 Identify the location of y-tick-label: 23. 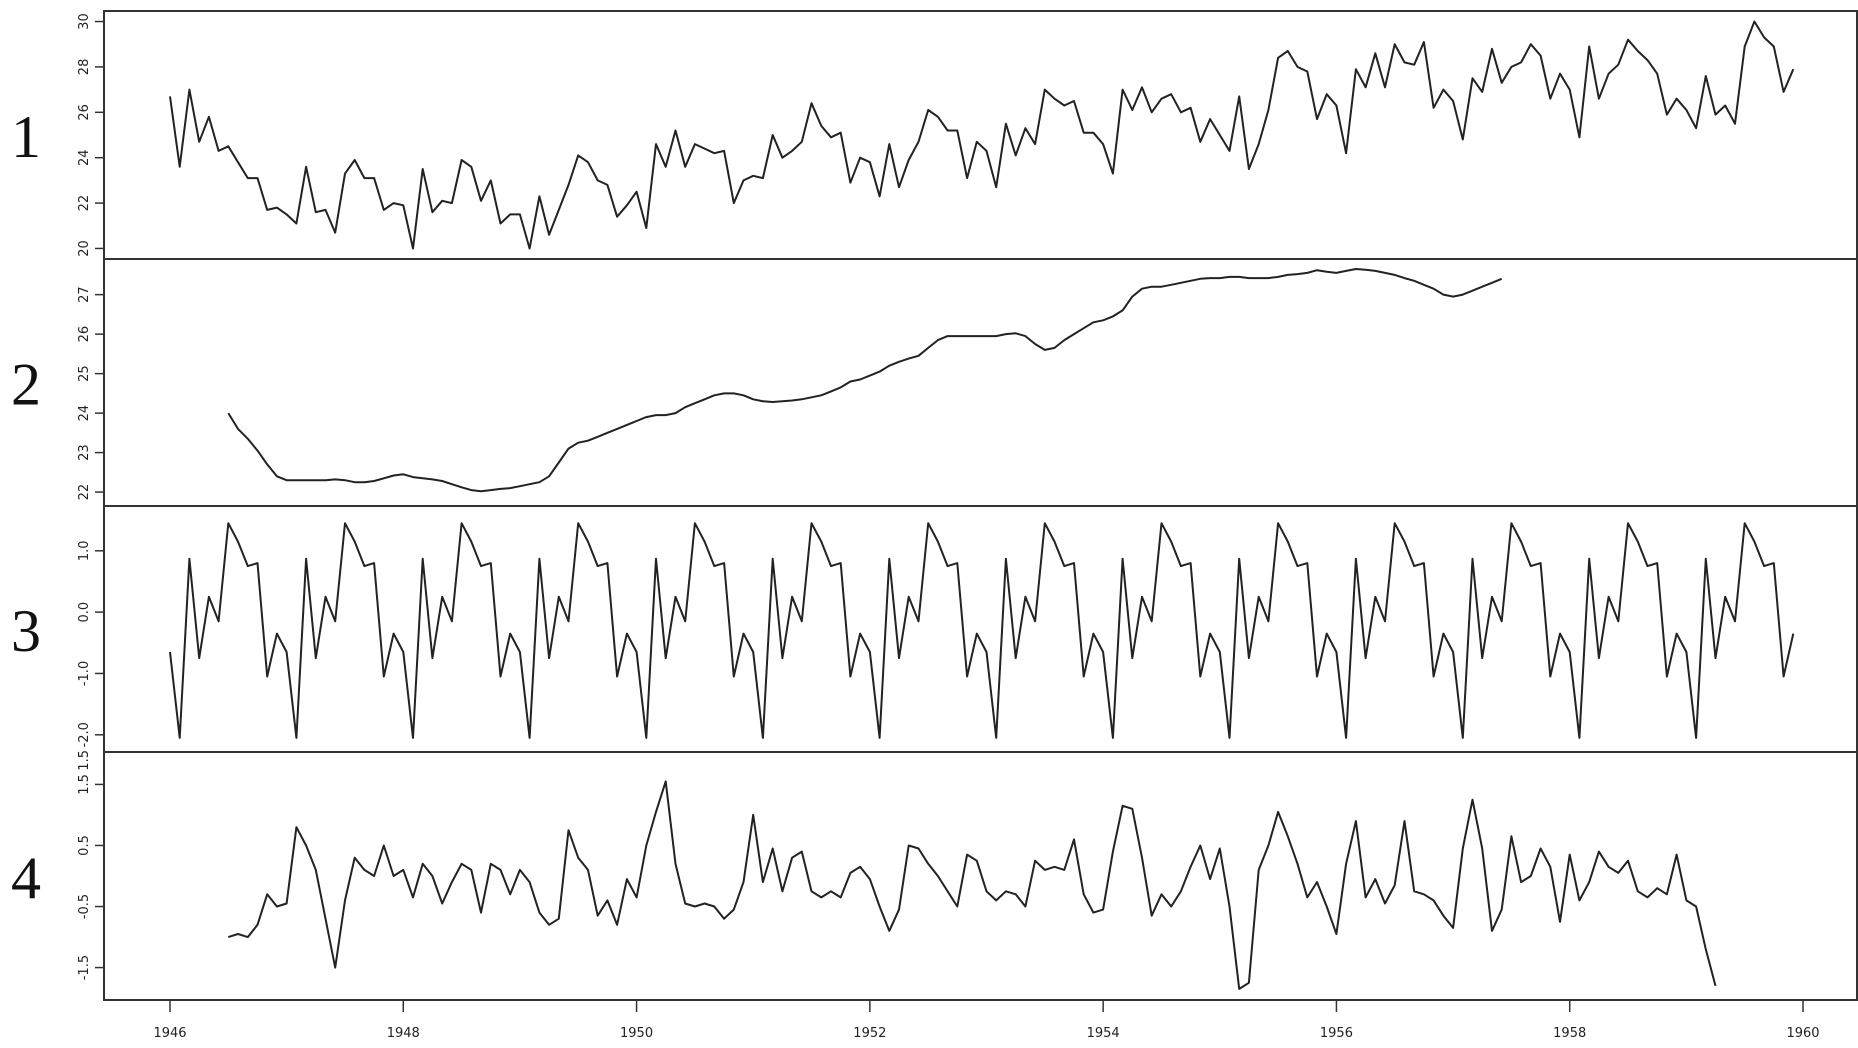
(84, 452).